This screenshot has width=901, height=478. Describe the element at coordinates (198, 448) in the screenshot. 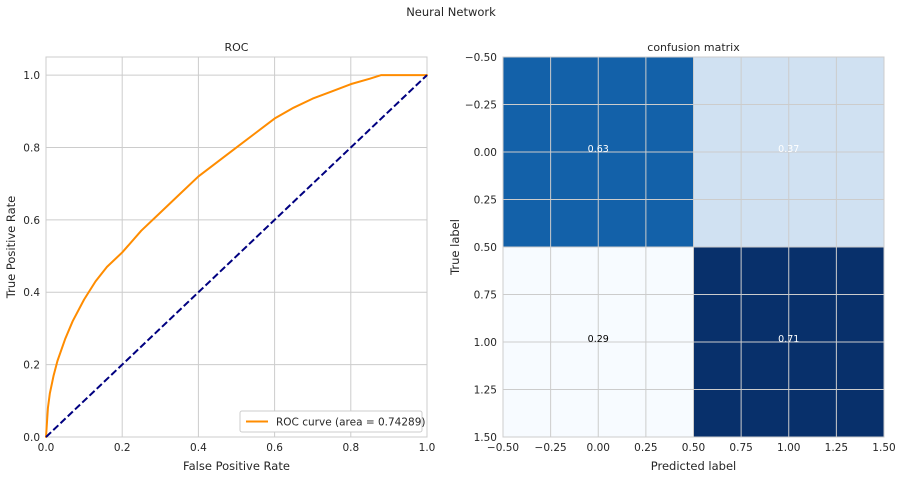

I see `roc-x-tick-label: 0.4` at that location.